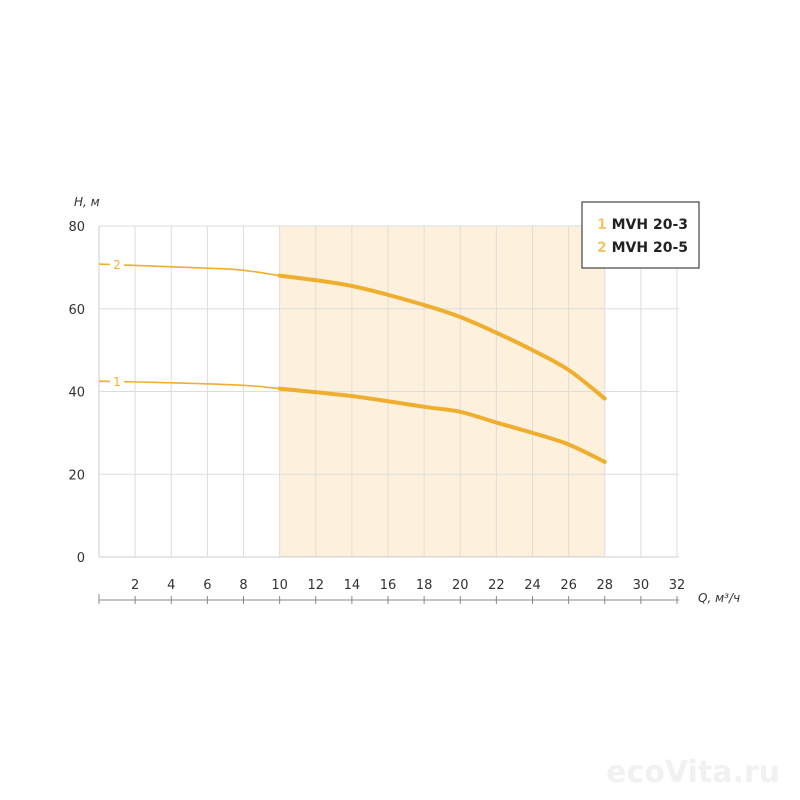  I want to click on x-tick-label: 26, so click(568, 585).